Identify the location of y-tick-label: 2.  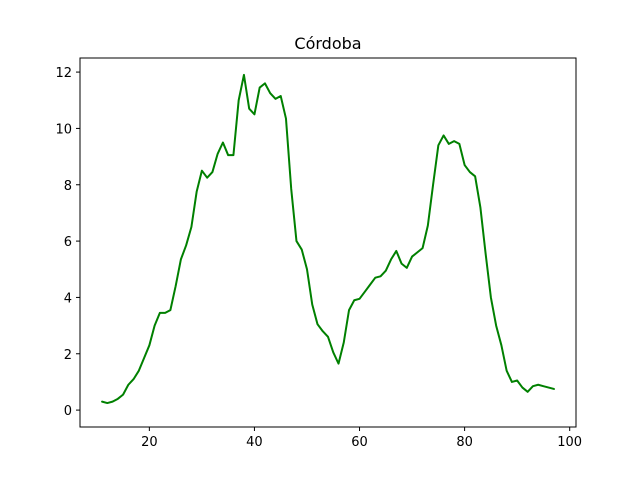
(68, 355).